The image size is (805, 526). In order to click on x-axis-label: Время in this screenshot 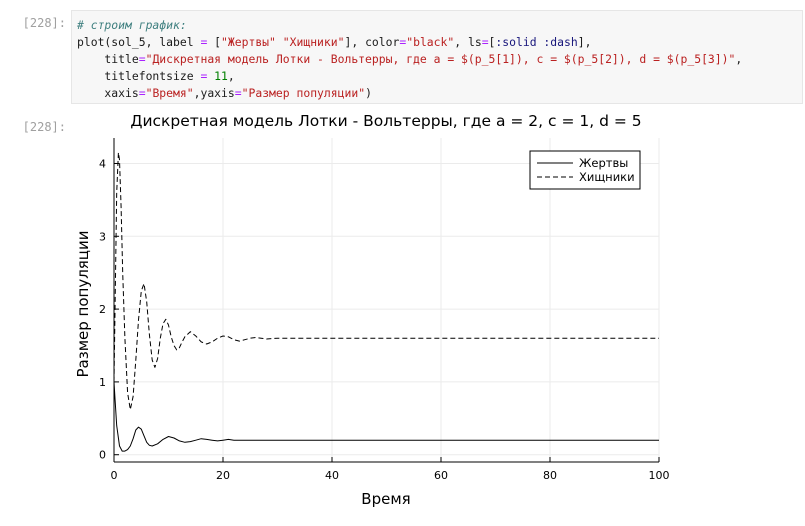, I will do `click(385, 499)`.